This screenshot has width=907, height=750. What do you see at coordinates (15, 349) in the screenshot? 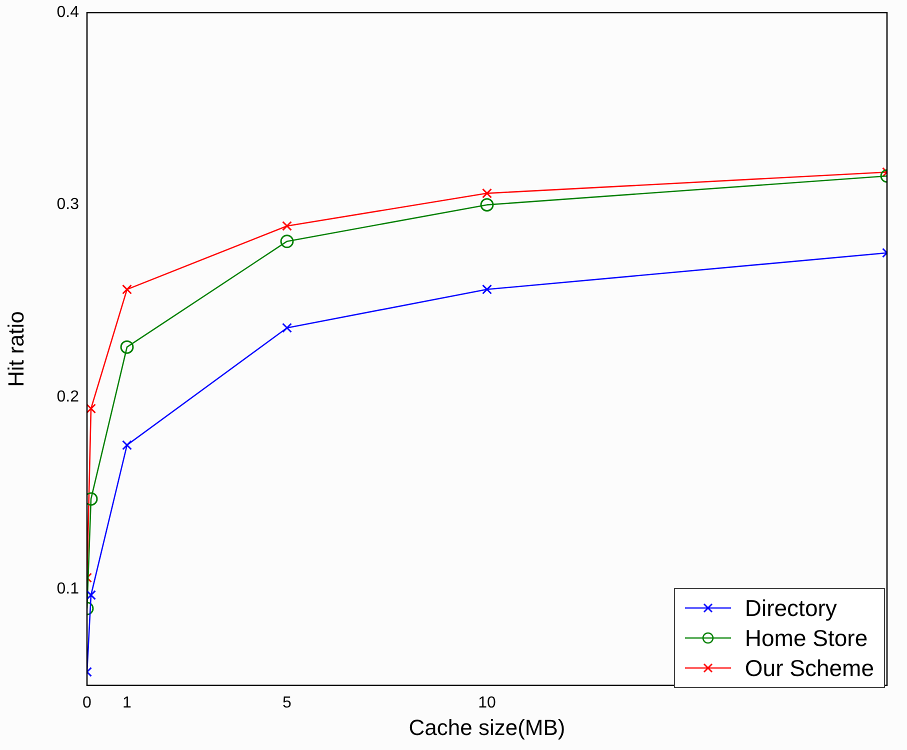
I see `y-axis-title: Hit ratio` at bounding box center [15, 349].